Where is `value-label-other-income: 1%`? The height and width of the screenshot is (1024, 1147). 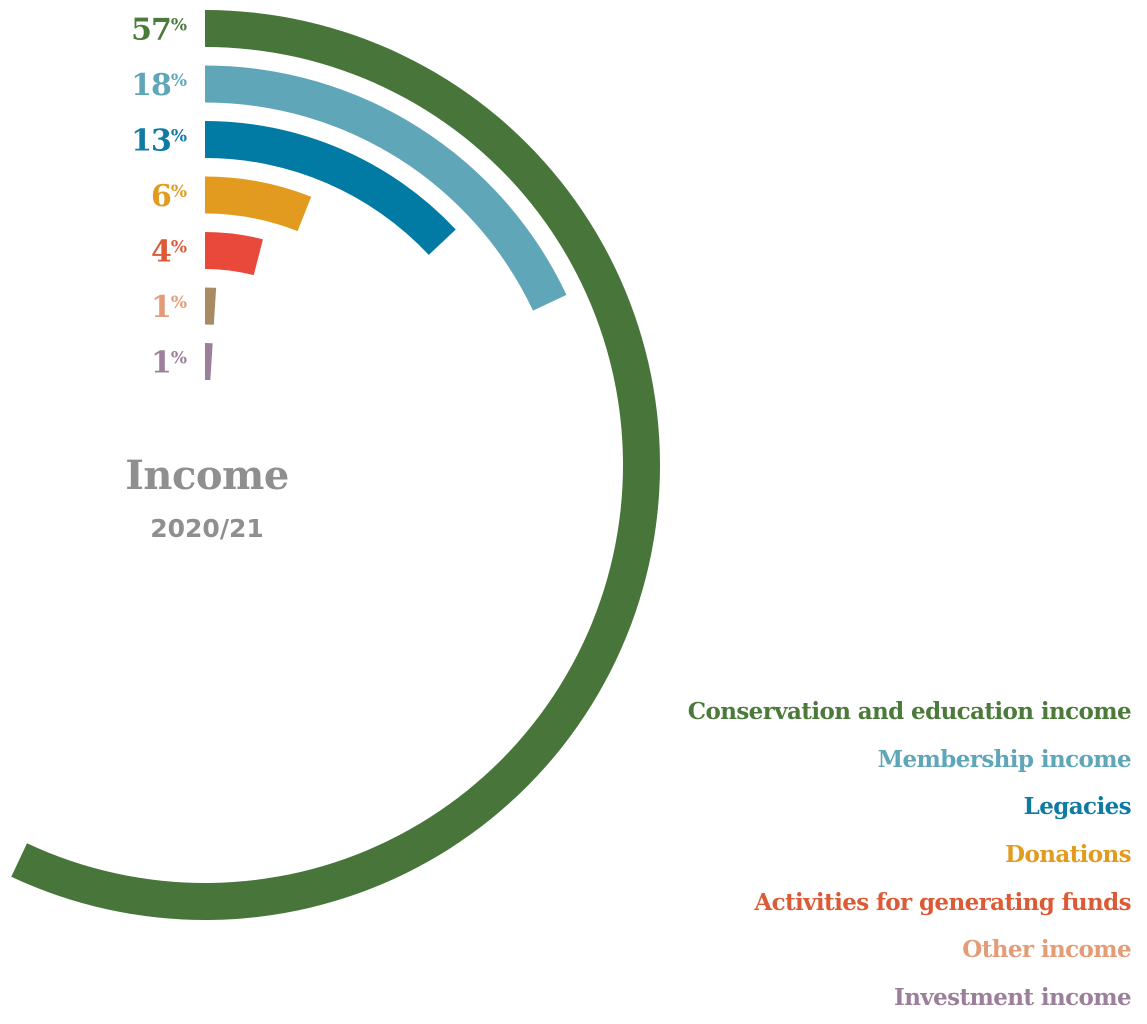
value-label-other-income: 1% is located at coordinates (169, 307).